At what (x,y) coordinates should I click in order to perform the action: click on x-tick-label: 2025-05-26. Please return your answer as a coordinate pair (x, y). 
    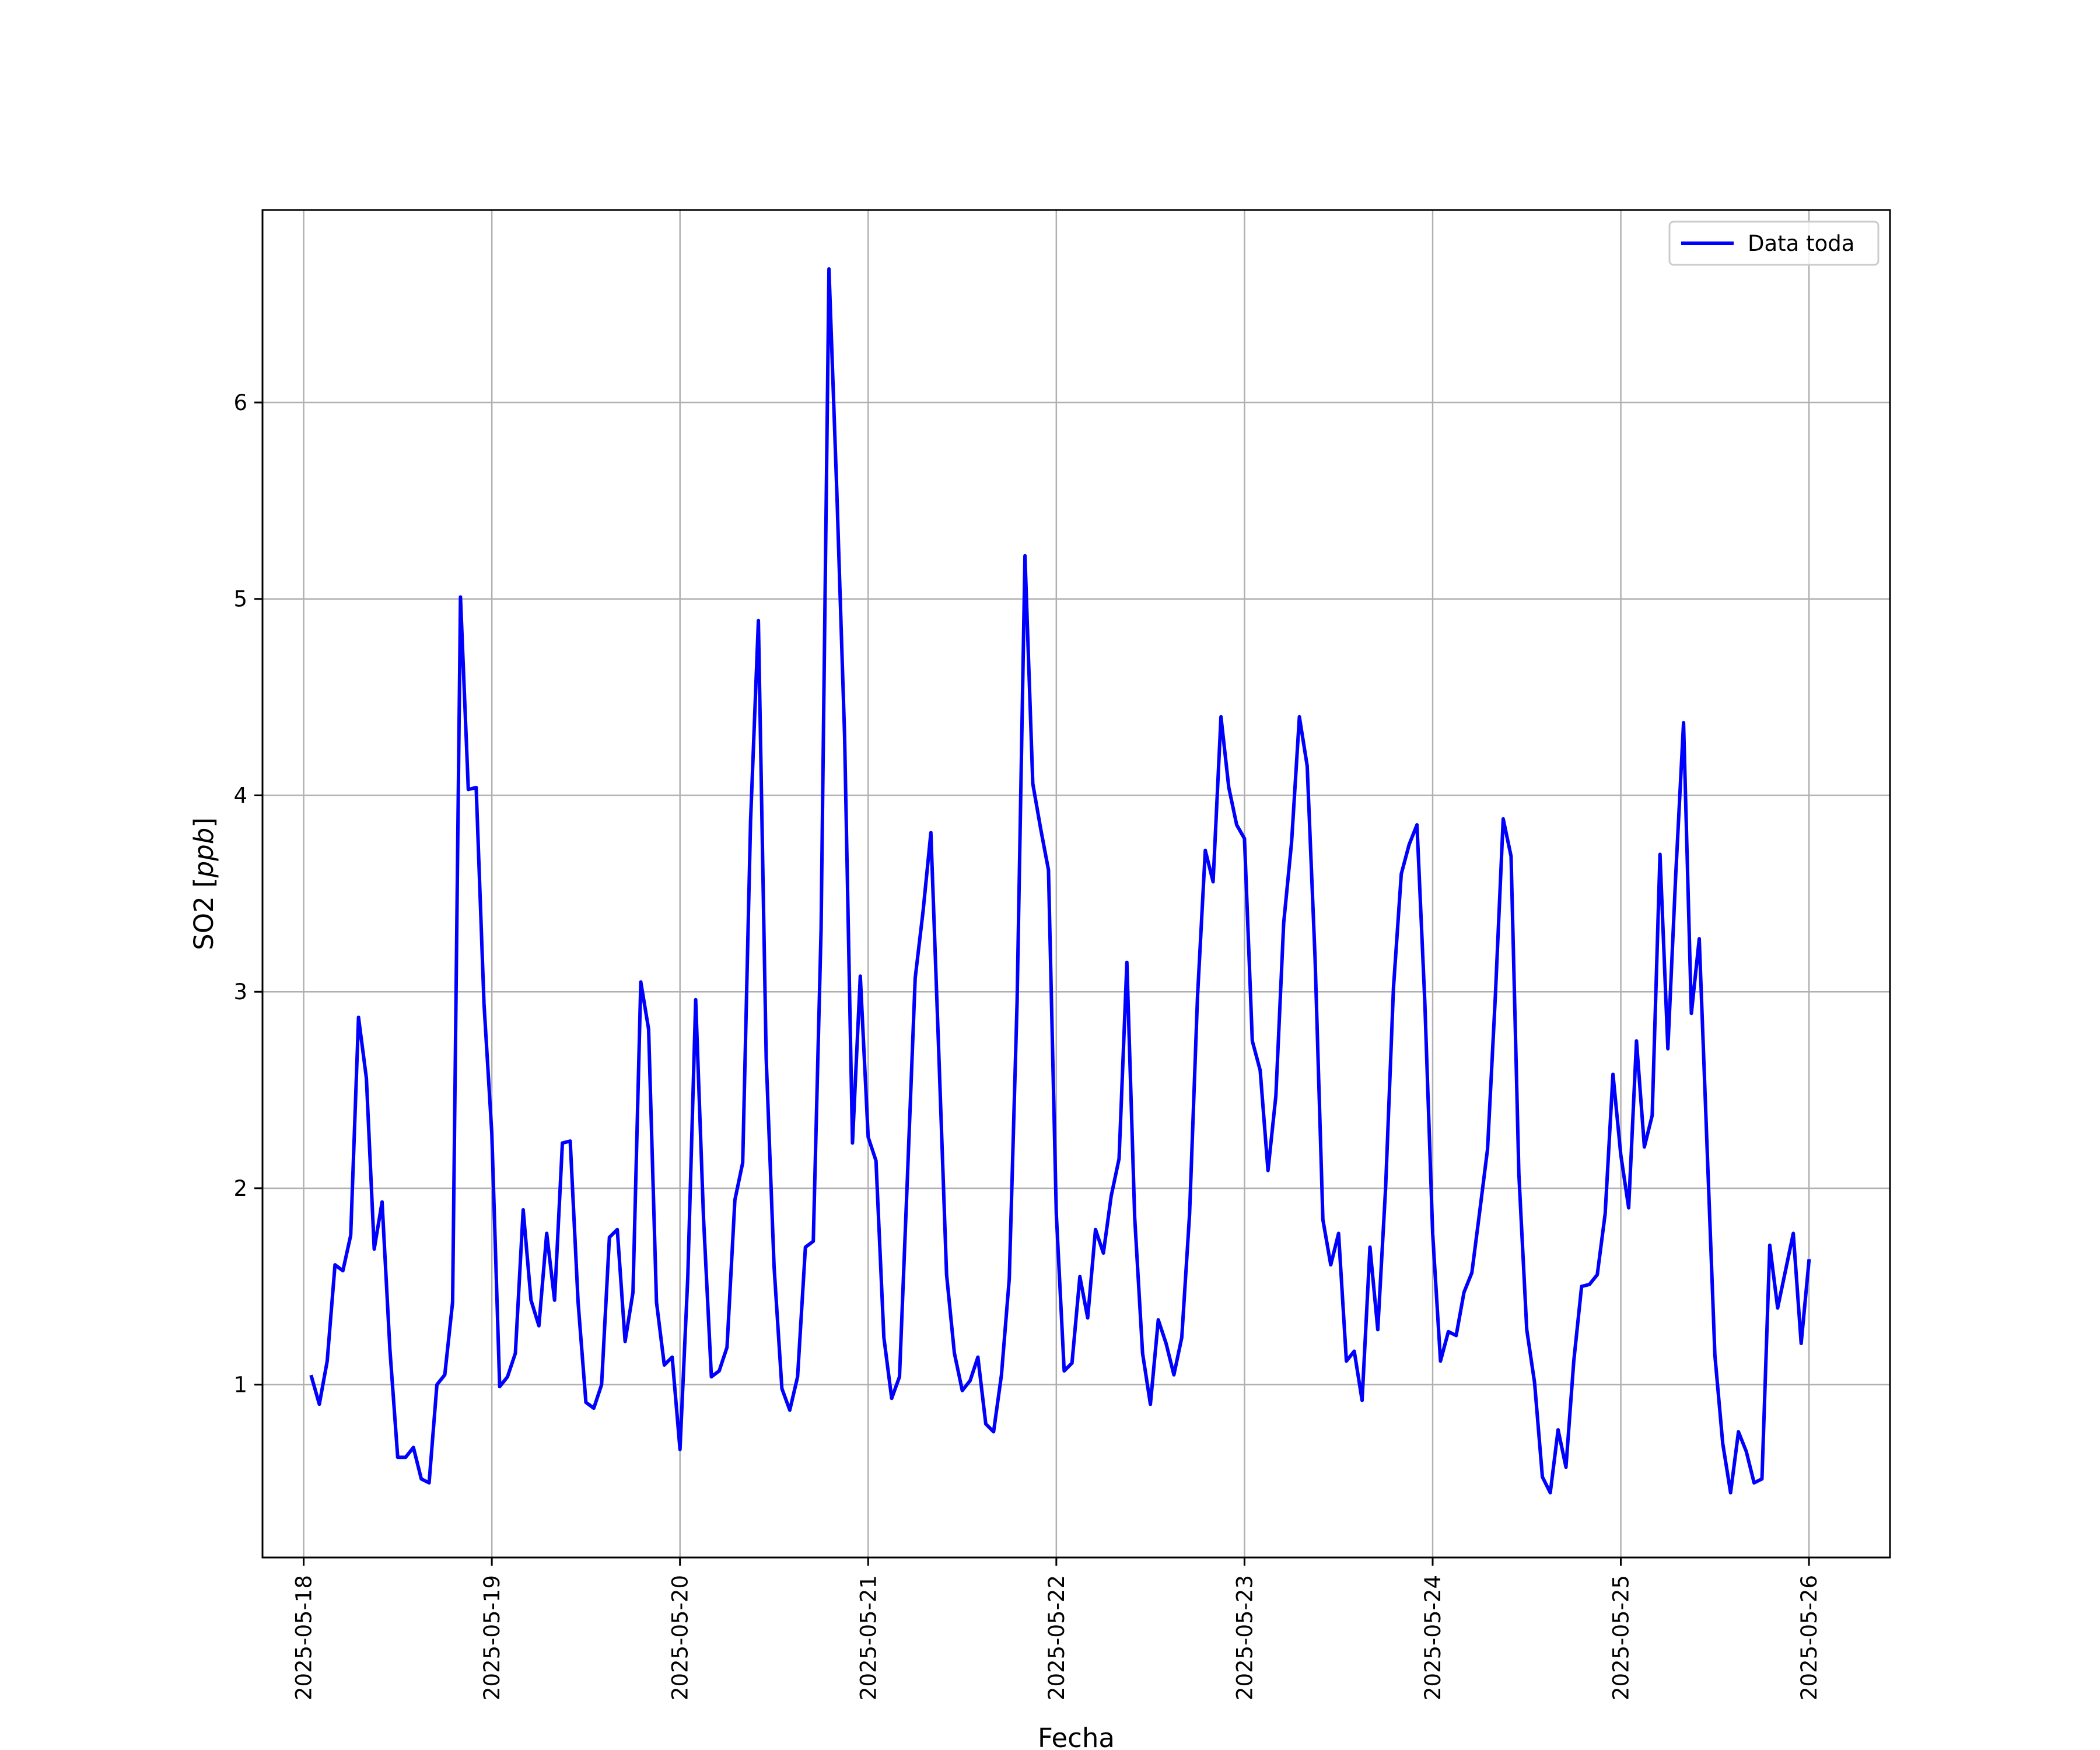
    Looking at the image, I should click on (1810, 1637).